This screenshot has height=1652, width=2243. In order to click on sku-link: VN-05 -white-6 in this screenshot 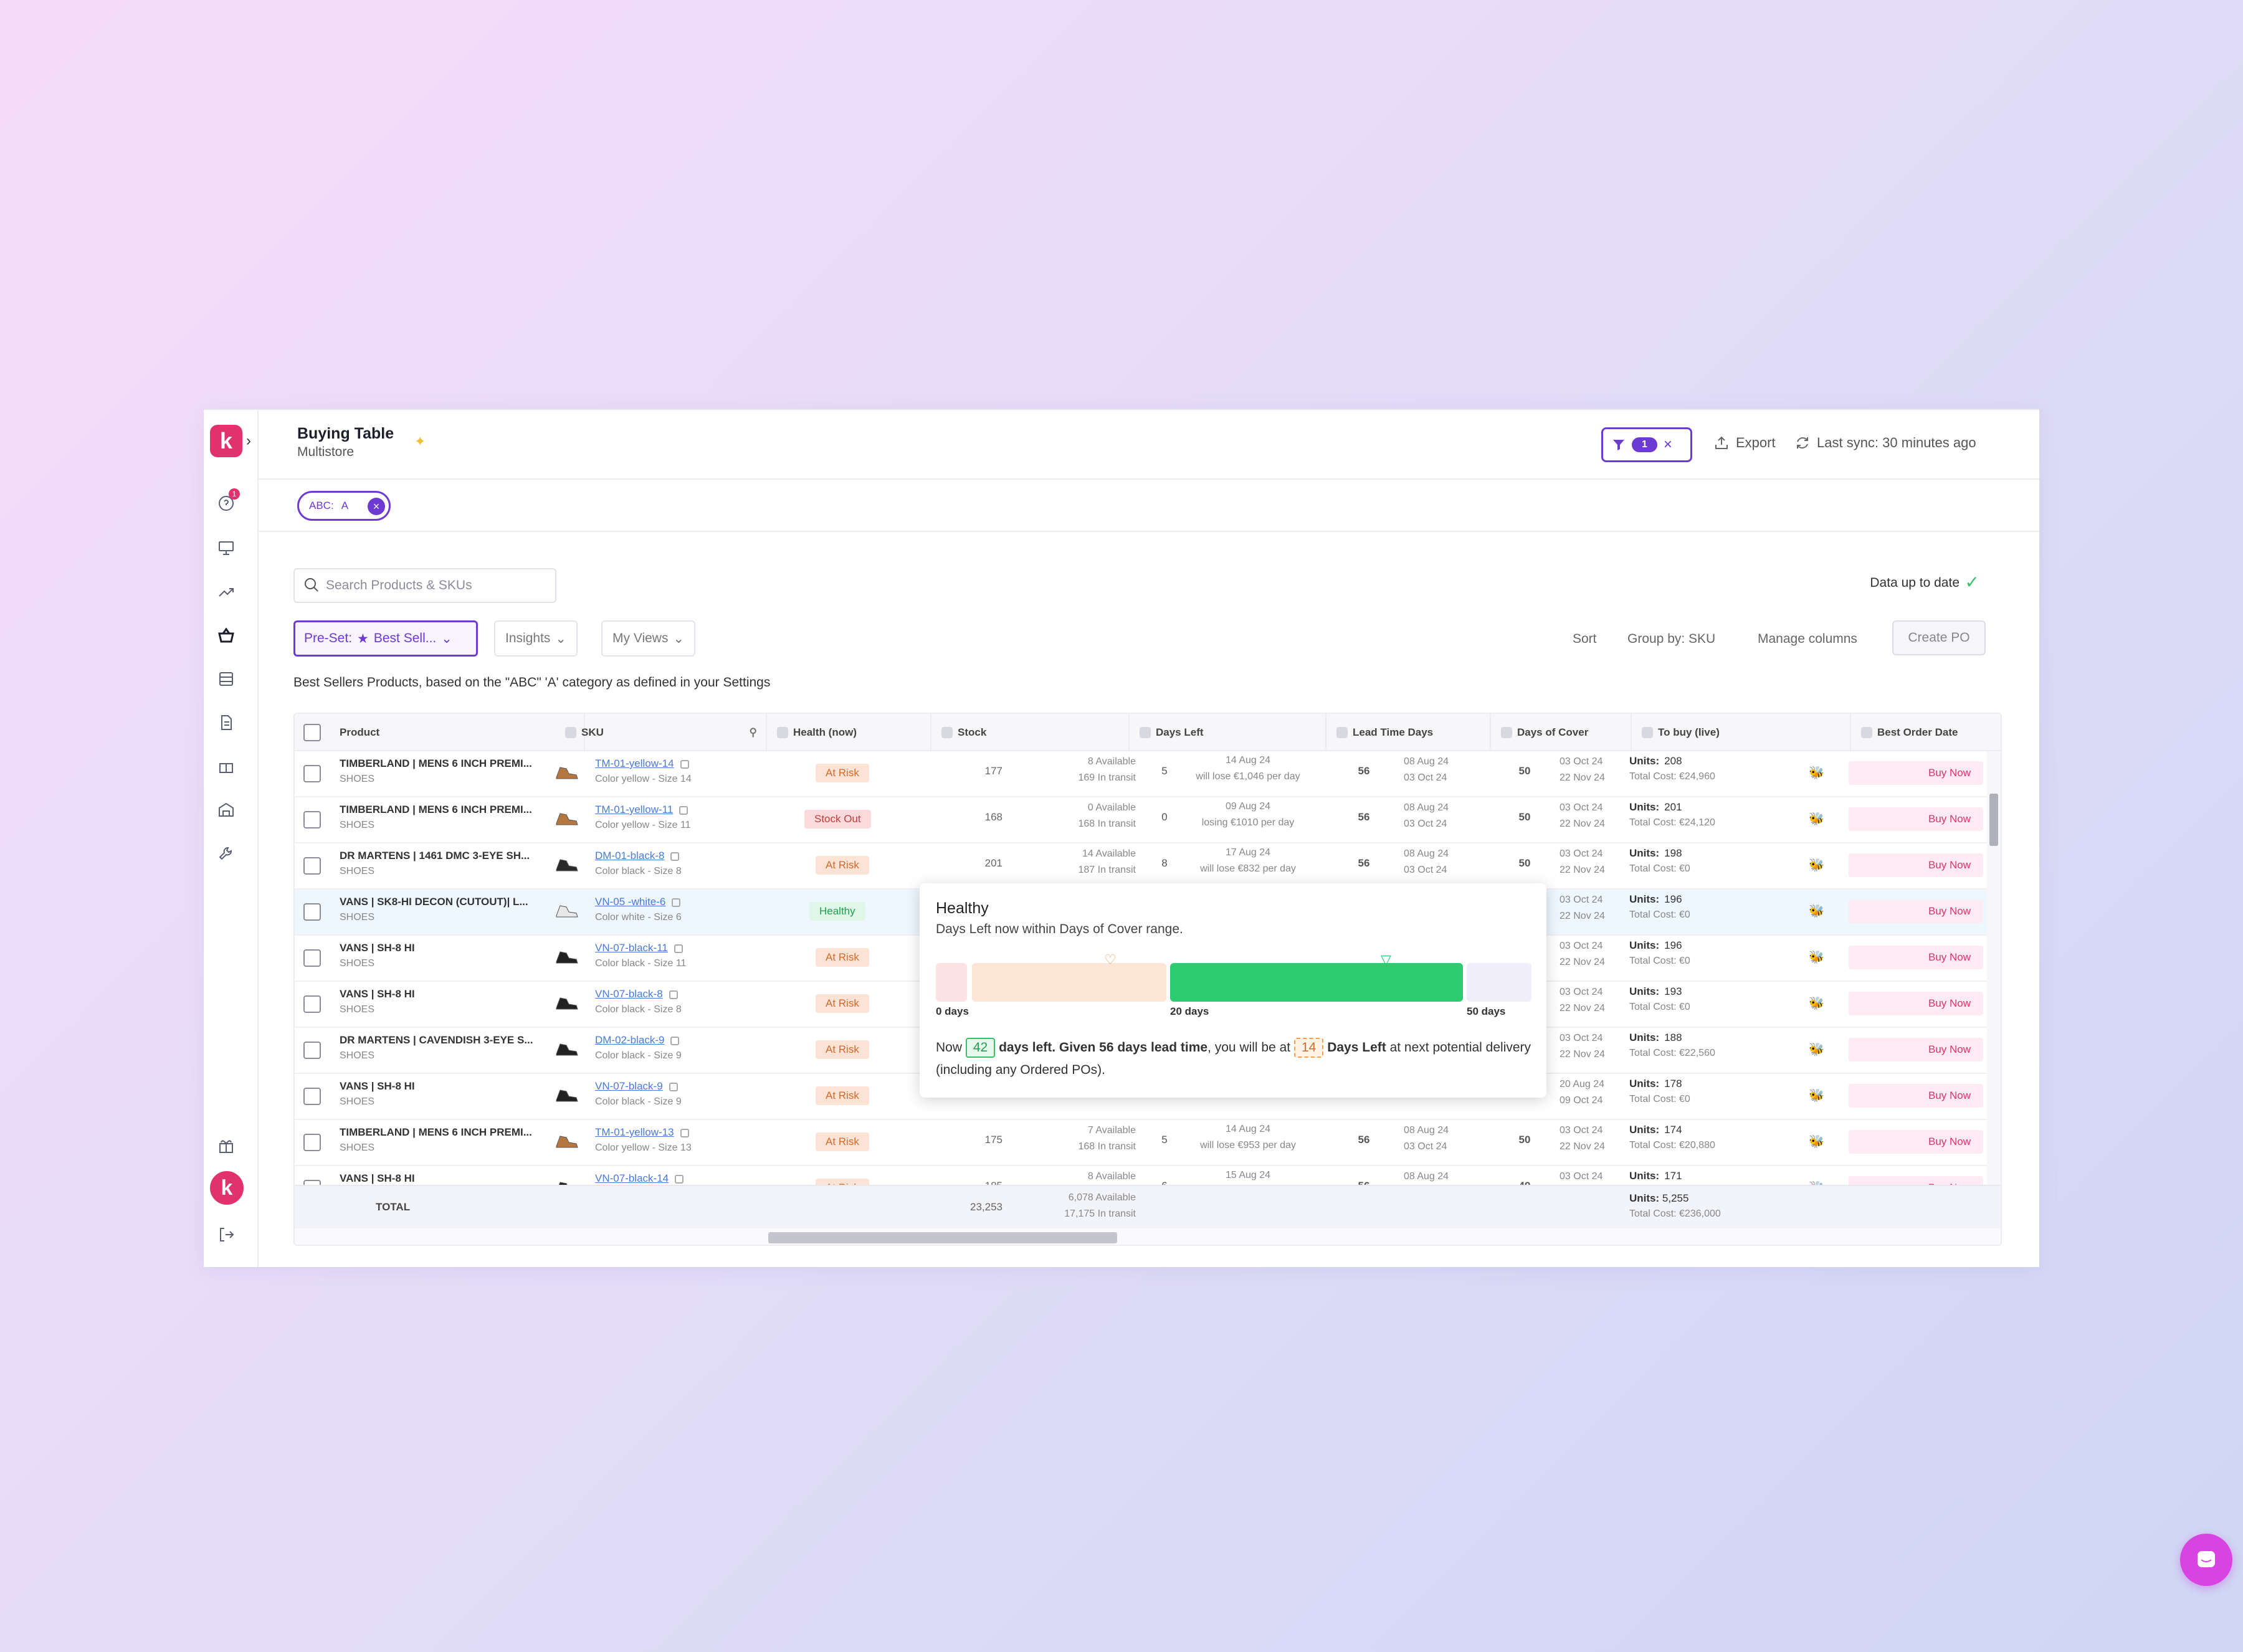, I will do `click(638, 902)`.